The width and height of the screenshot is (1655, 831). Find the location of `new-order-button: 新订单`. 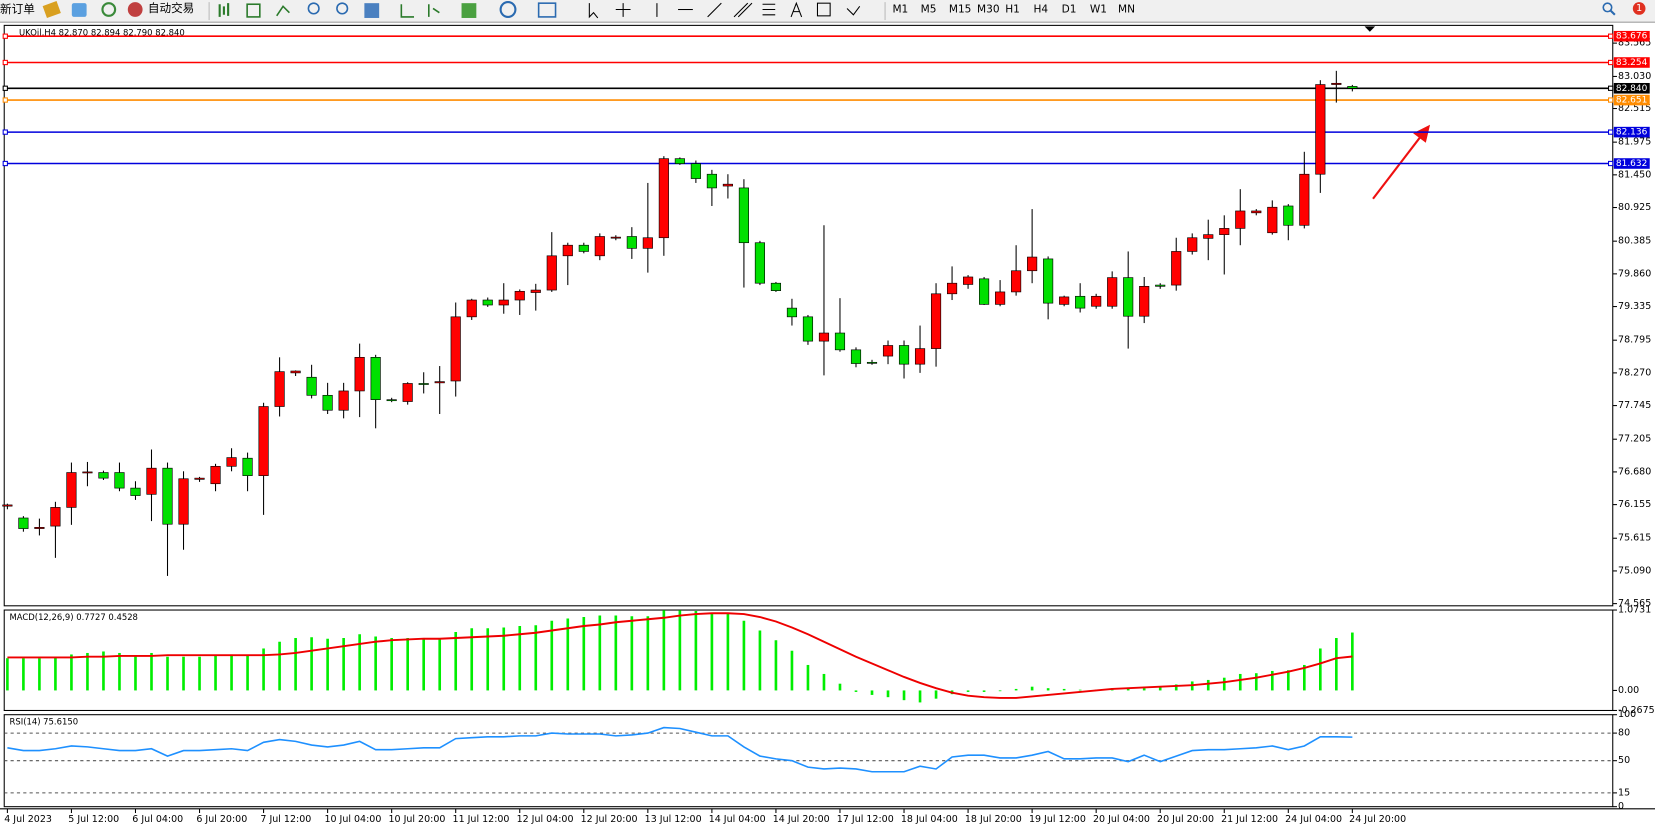

new-order-button: 新订单 is located at coordinates (17, 9).